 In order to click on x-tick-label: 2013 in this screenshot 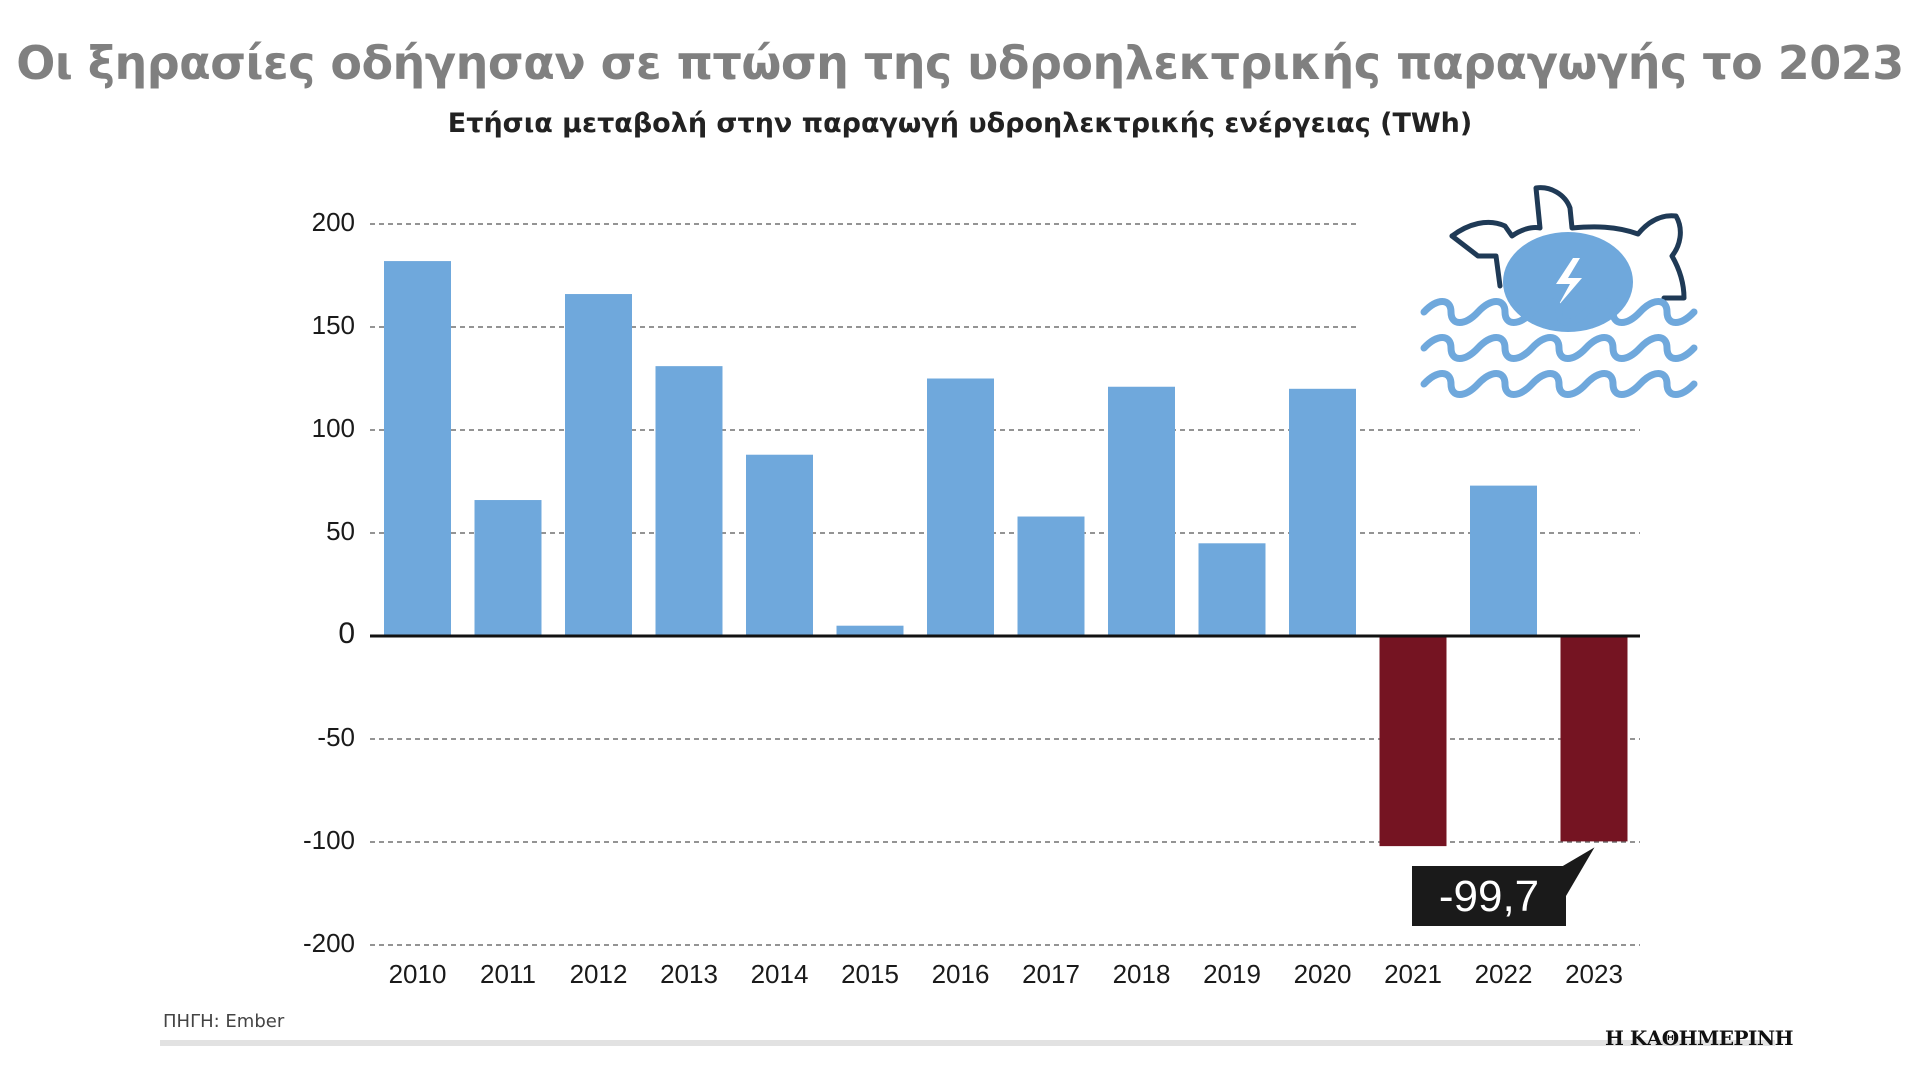, I will do `click(689, 974)`.